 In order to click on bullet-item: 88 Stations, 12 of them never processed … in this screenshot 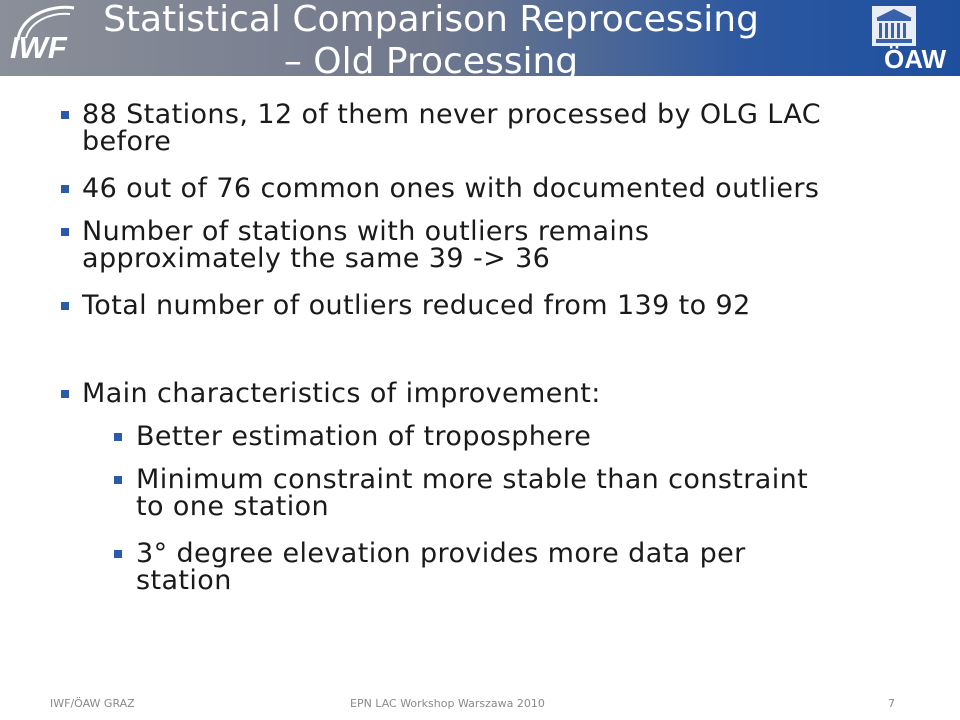, I will do `click(441, 128)`.